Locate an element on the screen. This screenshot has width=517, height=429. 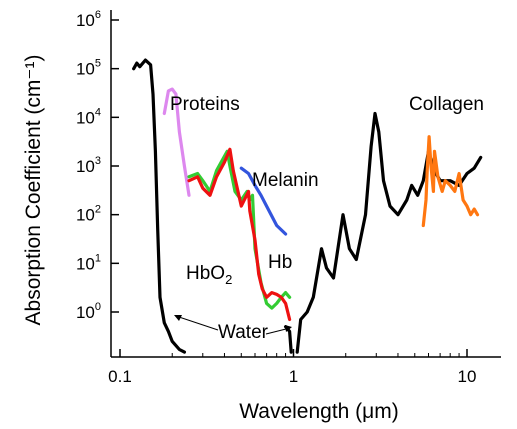
y-tick-label: 10⁰ is located at coordinates (88, 311).